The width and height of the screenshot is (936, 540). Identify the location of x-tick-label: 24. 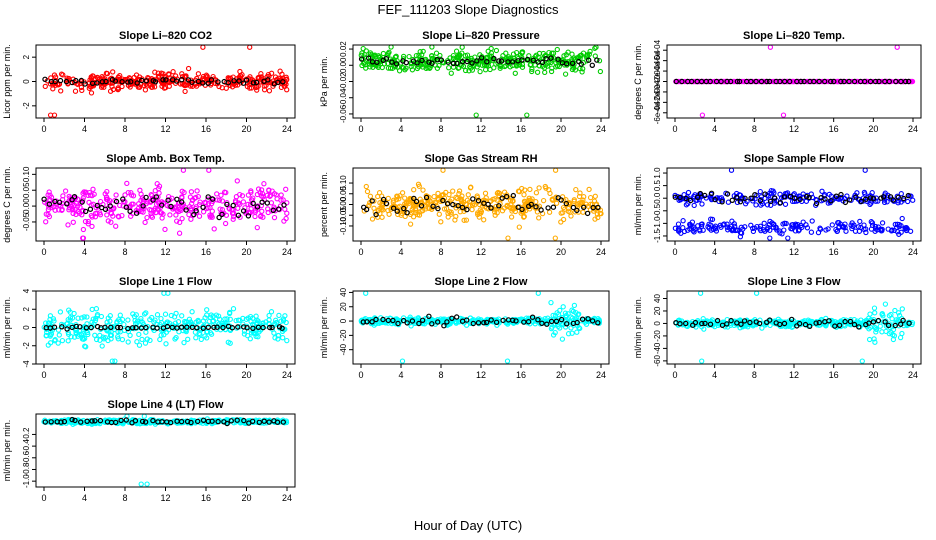
(287, 375).